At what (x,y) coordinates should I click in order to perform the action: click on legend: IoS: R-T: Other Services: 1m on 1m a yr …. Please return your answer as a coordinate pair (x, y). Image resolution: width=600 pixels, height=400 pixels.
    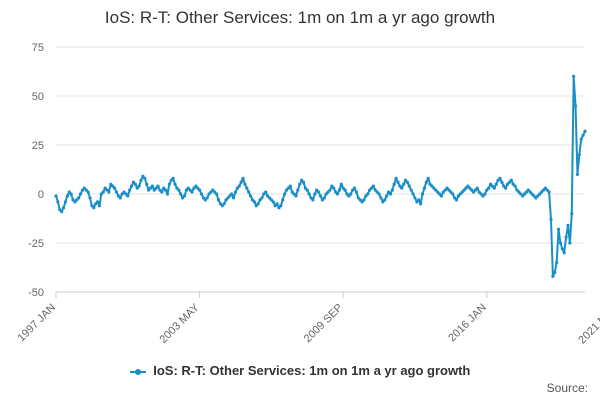
    Looking at the image, I should click on (300, 370).